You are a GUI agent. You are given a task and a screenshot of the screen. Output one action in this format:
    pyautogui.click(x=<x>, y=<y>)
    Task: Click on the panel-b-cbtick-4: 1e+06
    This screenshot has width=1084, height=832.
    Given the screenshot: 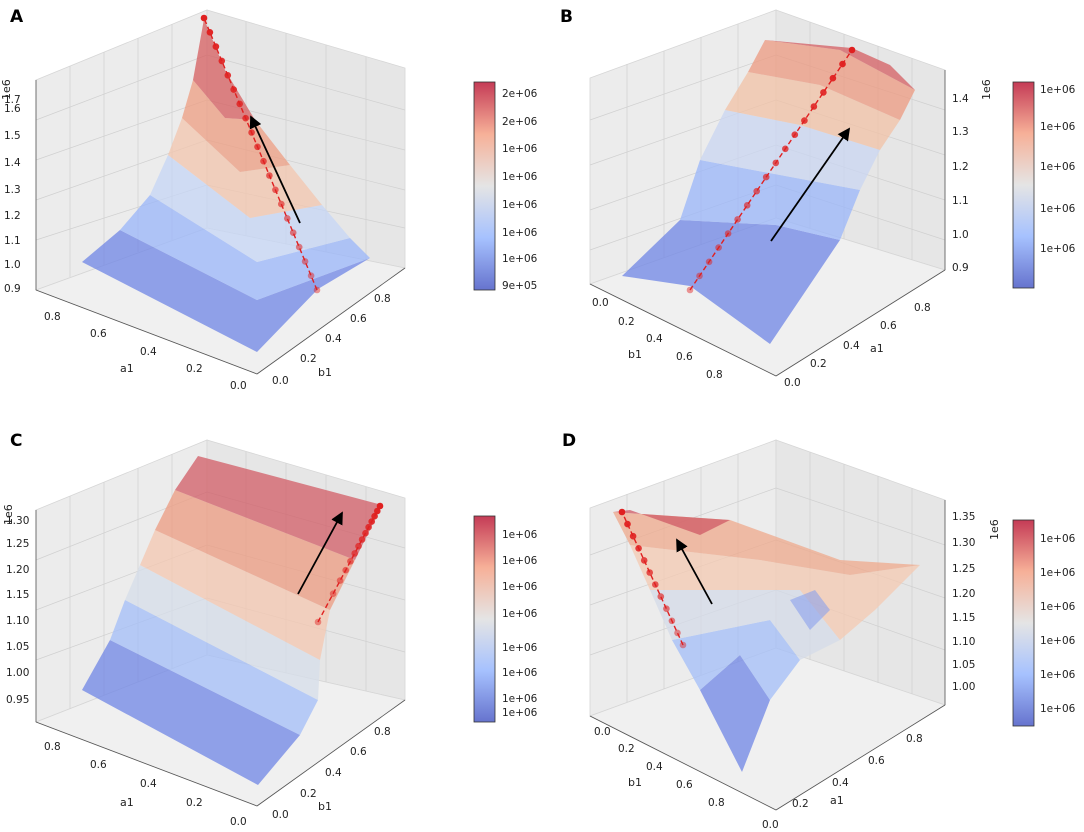 What is the action you would take?
    pyautogui.click(x=1058, y=249)
    